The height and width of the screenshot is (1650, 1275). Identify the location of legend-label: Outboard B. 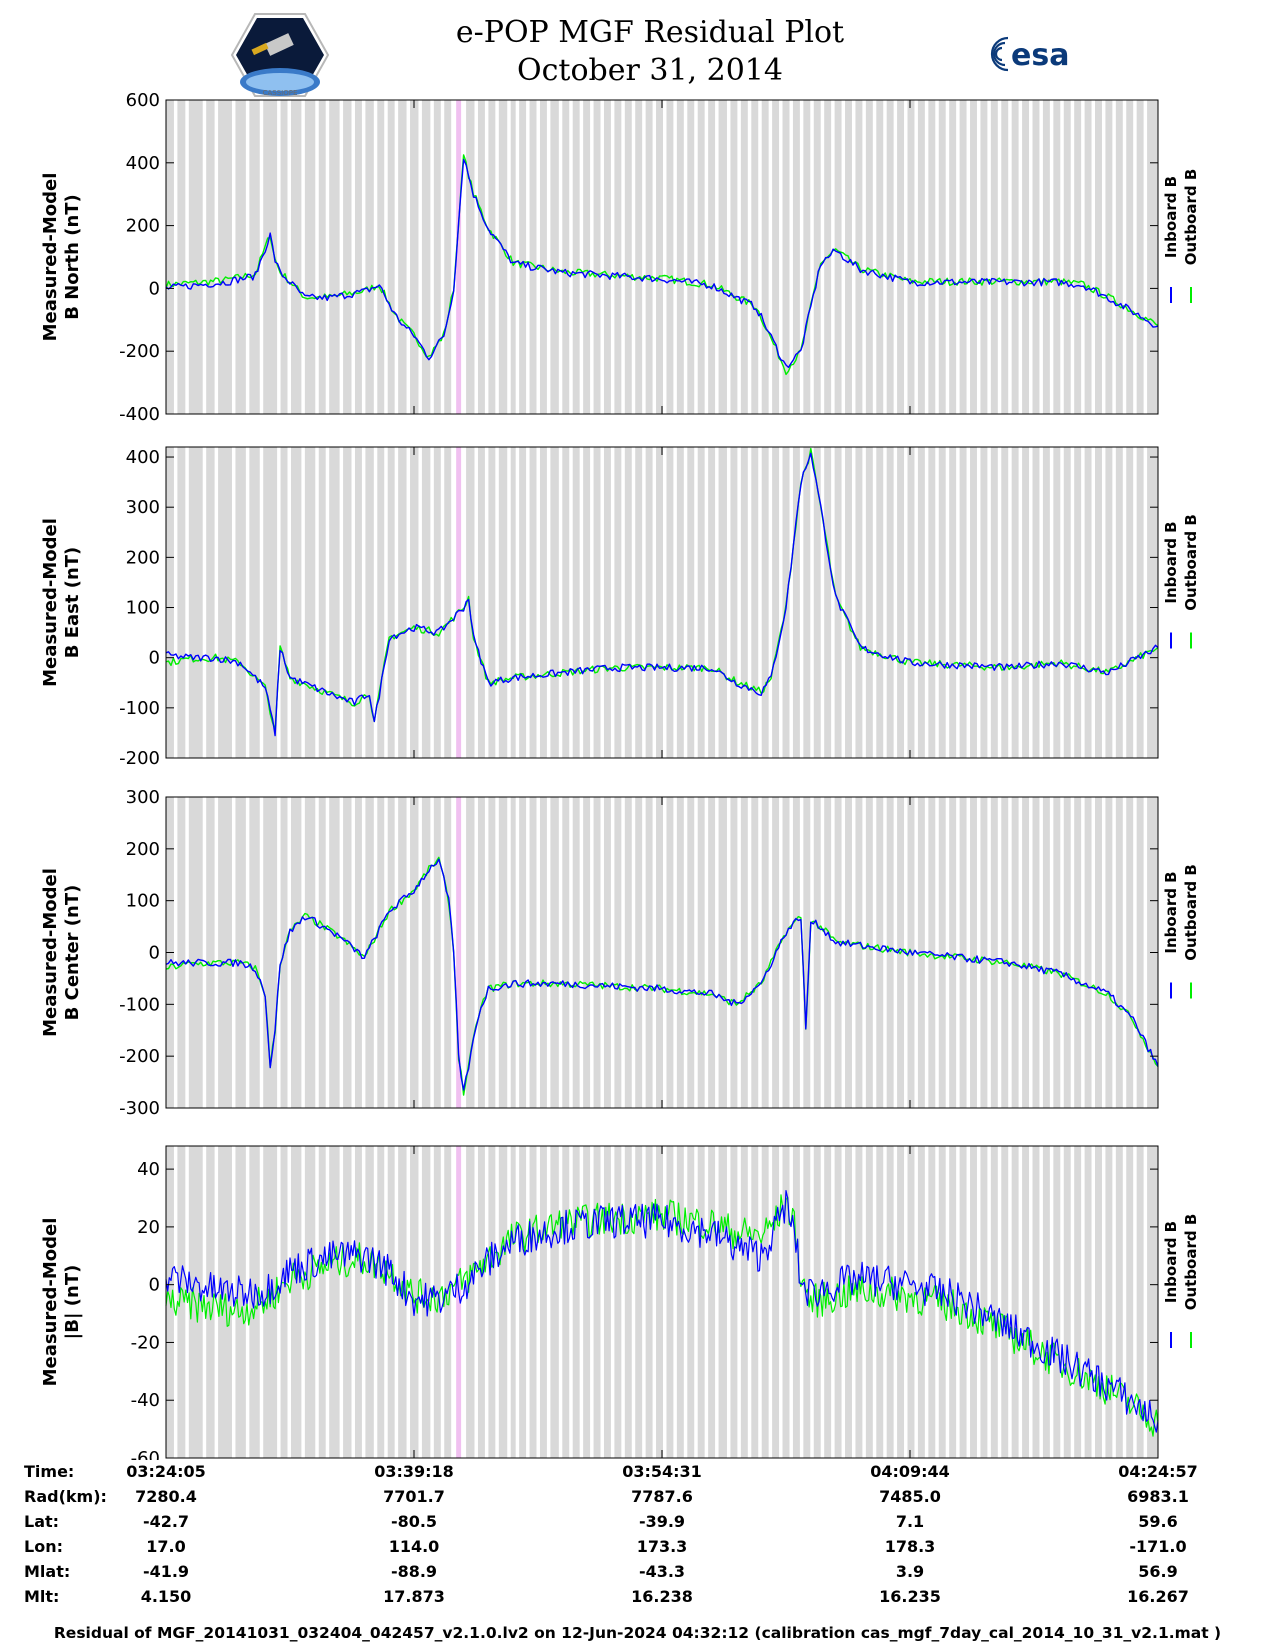
(1191, 217).